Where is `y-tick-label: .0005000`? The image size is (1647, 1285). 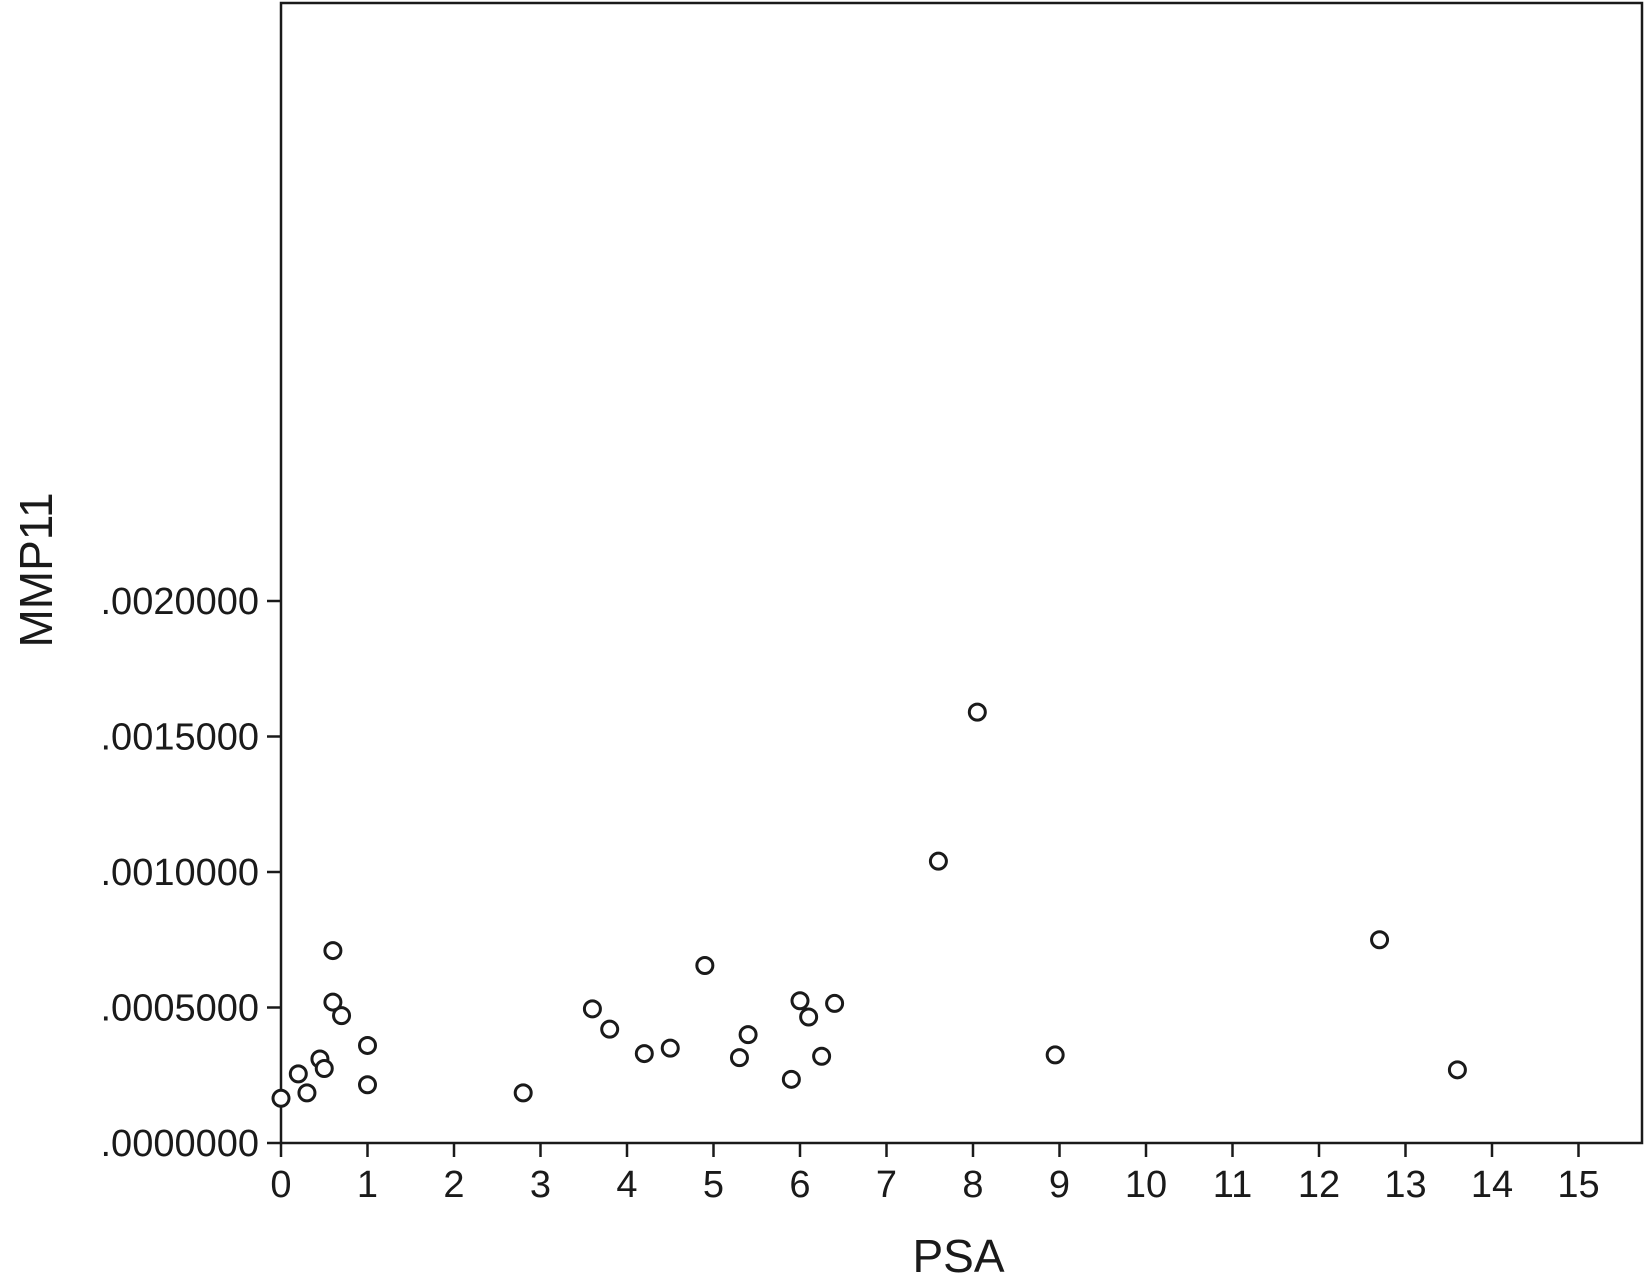
y-tick-label: .0005000 is located at coordinates (180, 1009).